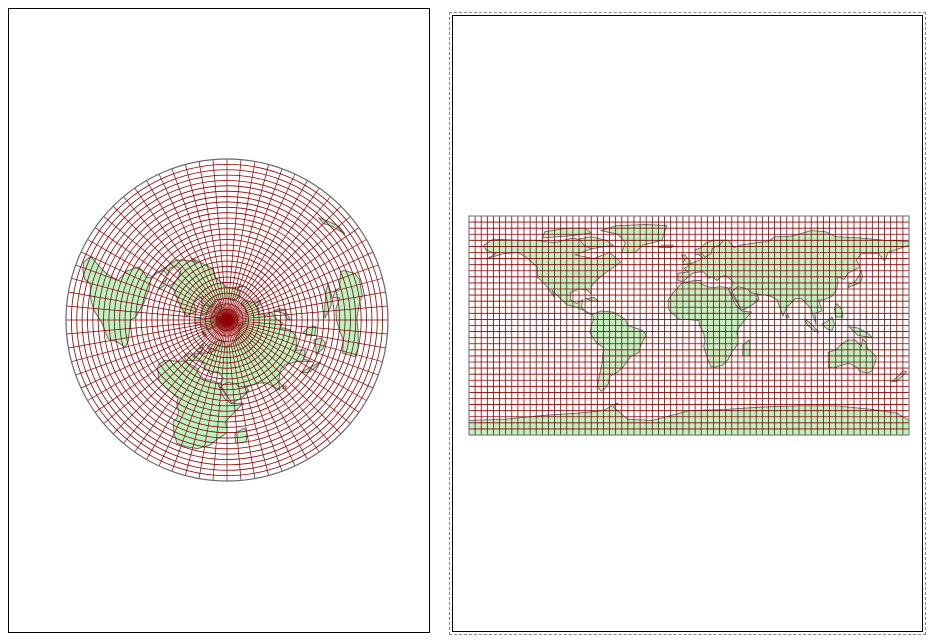  What do you see at coordinates (860, 332) in the screenshot?
I see `world-land-new-guinea` at bounding box center [860, 332].